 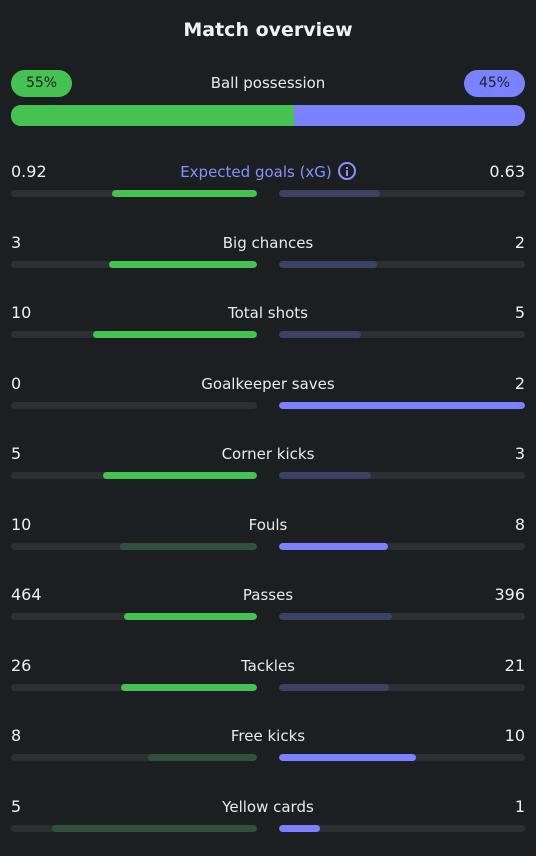 I want to click on stat-label: Total shots, so click(x=268, y=313).